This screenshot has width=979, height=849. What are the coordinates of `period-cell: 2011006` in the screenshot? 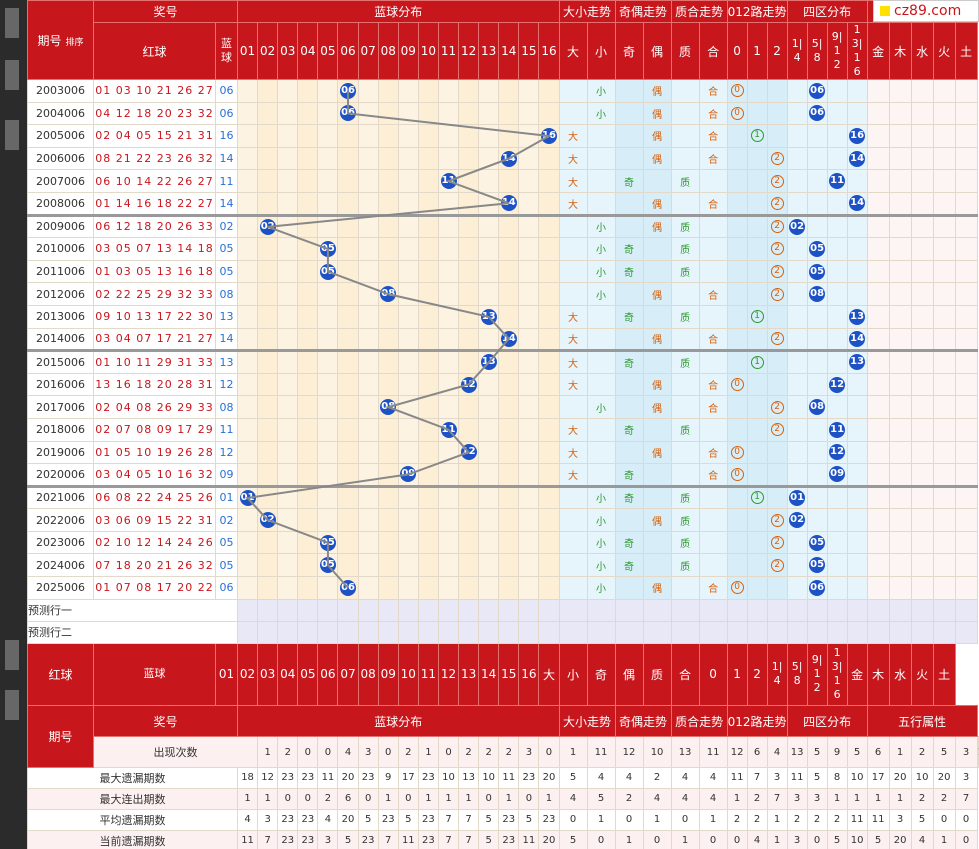 It's located at (60, 271).